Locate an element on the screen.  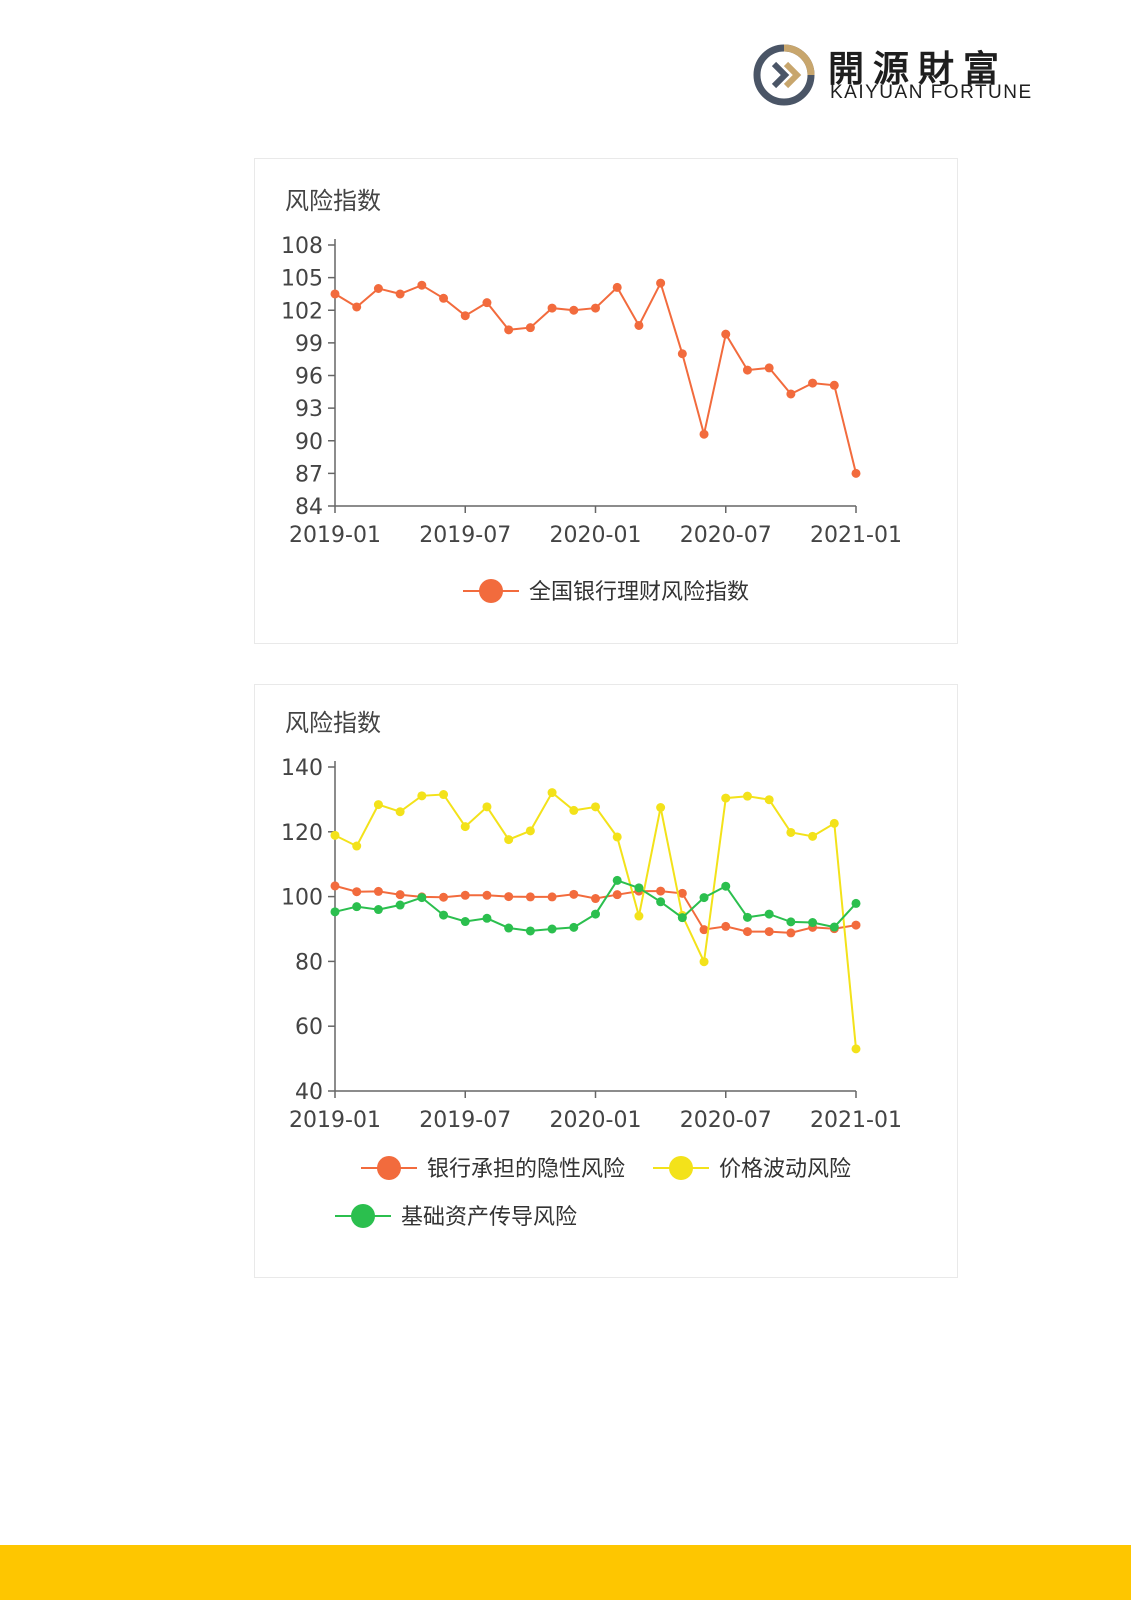
y-tick-label: 40 is located at coordinates (309, 1092).